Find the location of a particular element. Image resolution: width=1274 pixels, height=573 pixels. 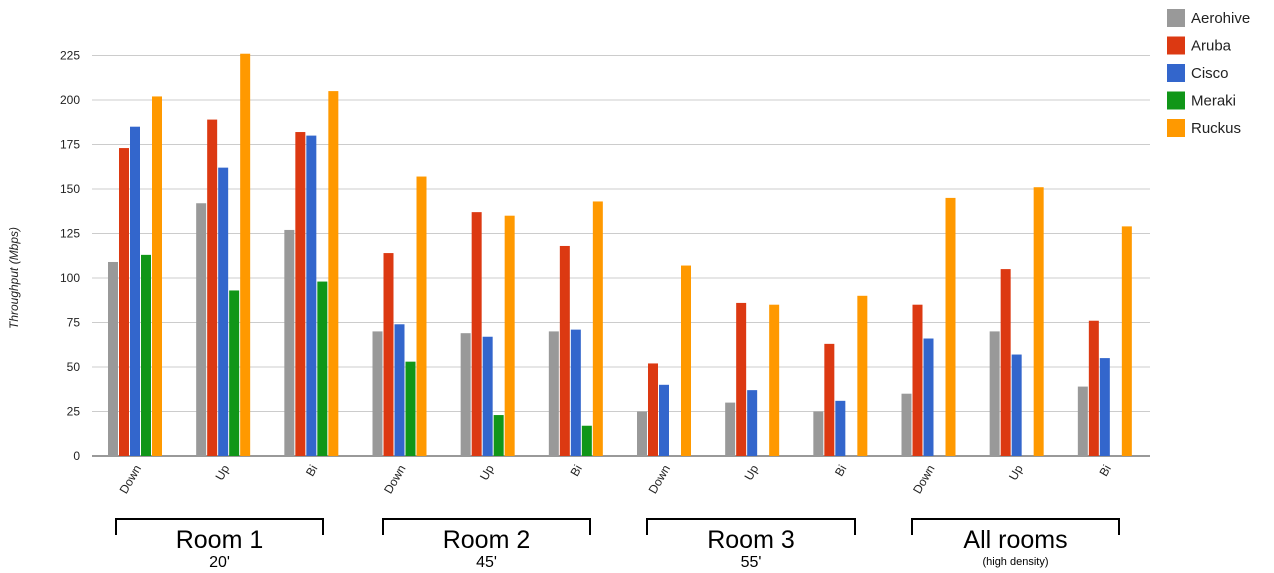

legend-label-ruckus: Ruckus is located at coordinates (1216, 128).